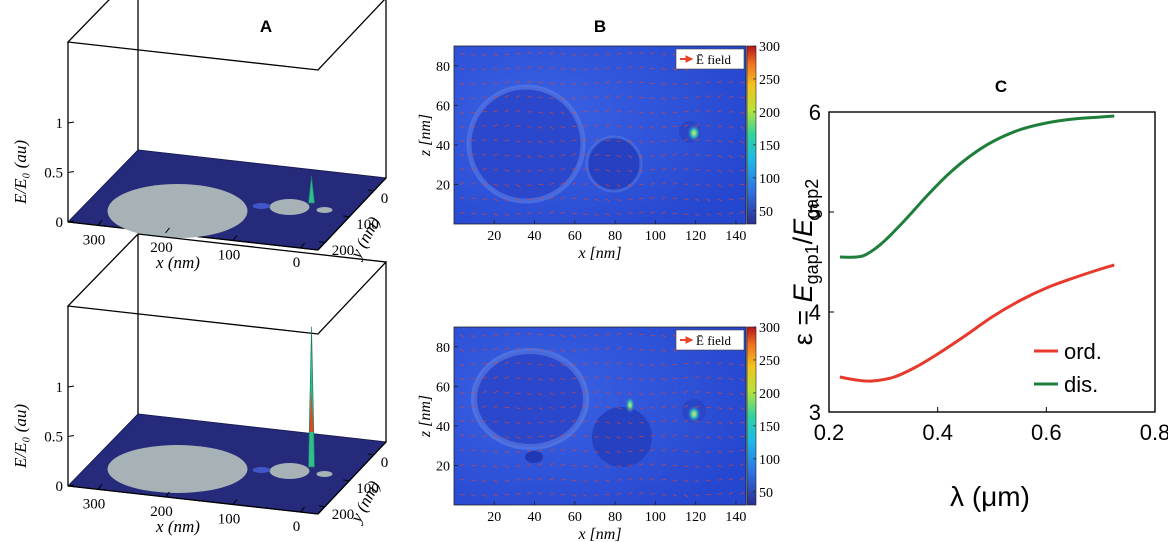  What do you see at coordinates (615, 236) in the screenshot?
I see `x-tick-label: 80` at bounding box center [615, 236].